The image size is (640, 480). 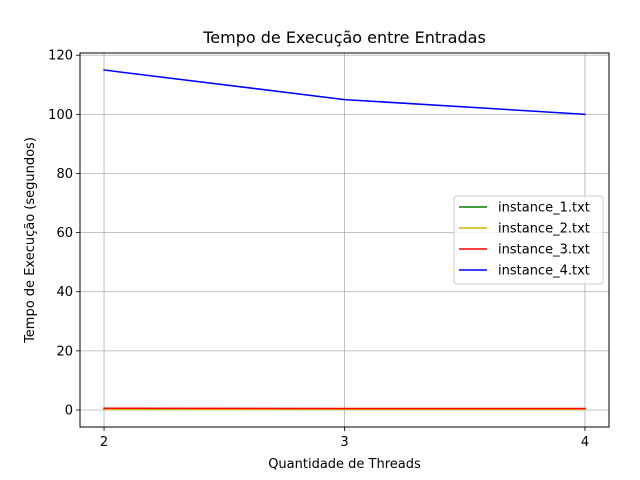 What do you see at coordinates (64, 351) in the screenshot?
I see `y-tick-label: 20` at bounding box center [64, 351].